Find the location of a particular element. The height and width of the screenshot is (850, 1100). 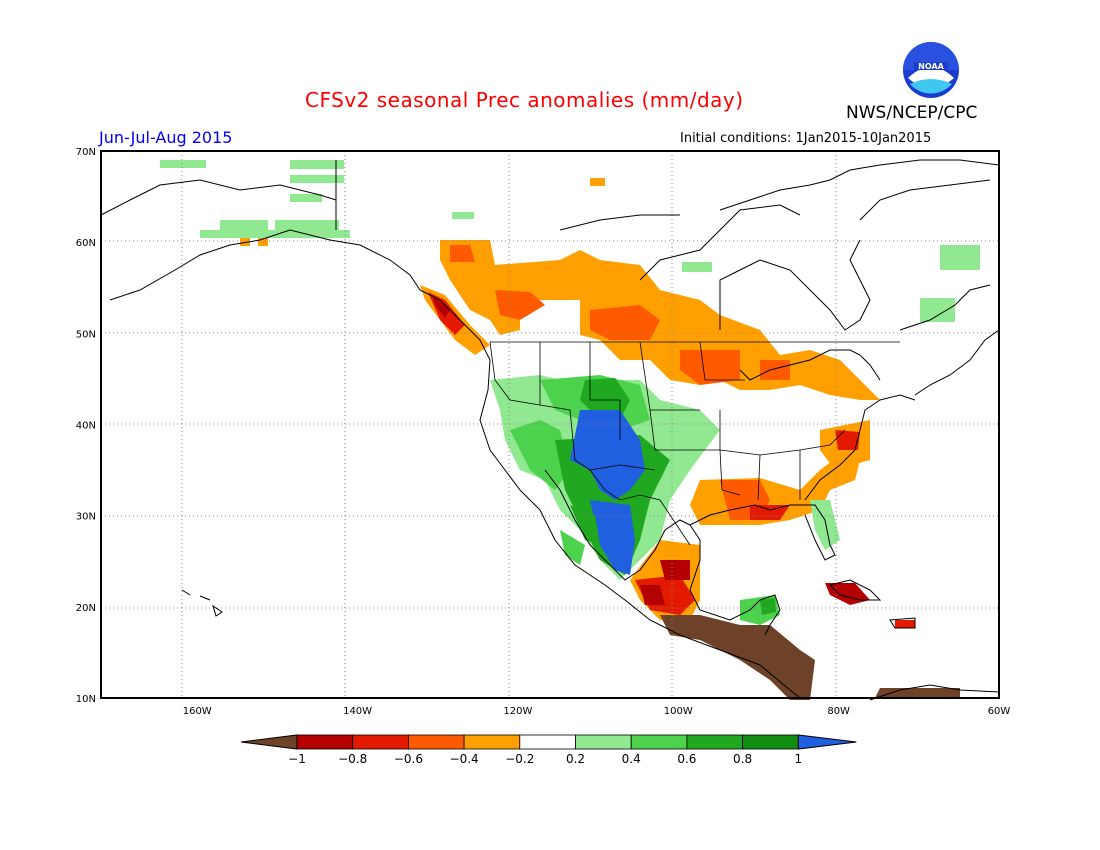

lat-label: 30N is located at coordinates (86, 517).